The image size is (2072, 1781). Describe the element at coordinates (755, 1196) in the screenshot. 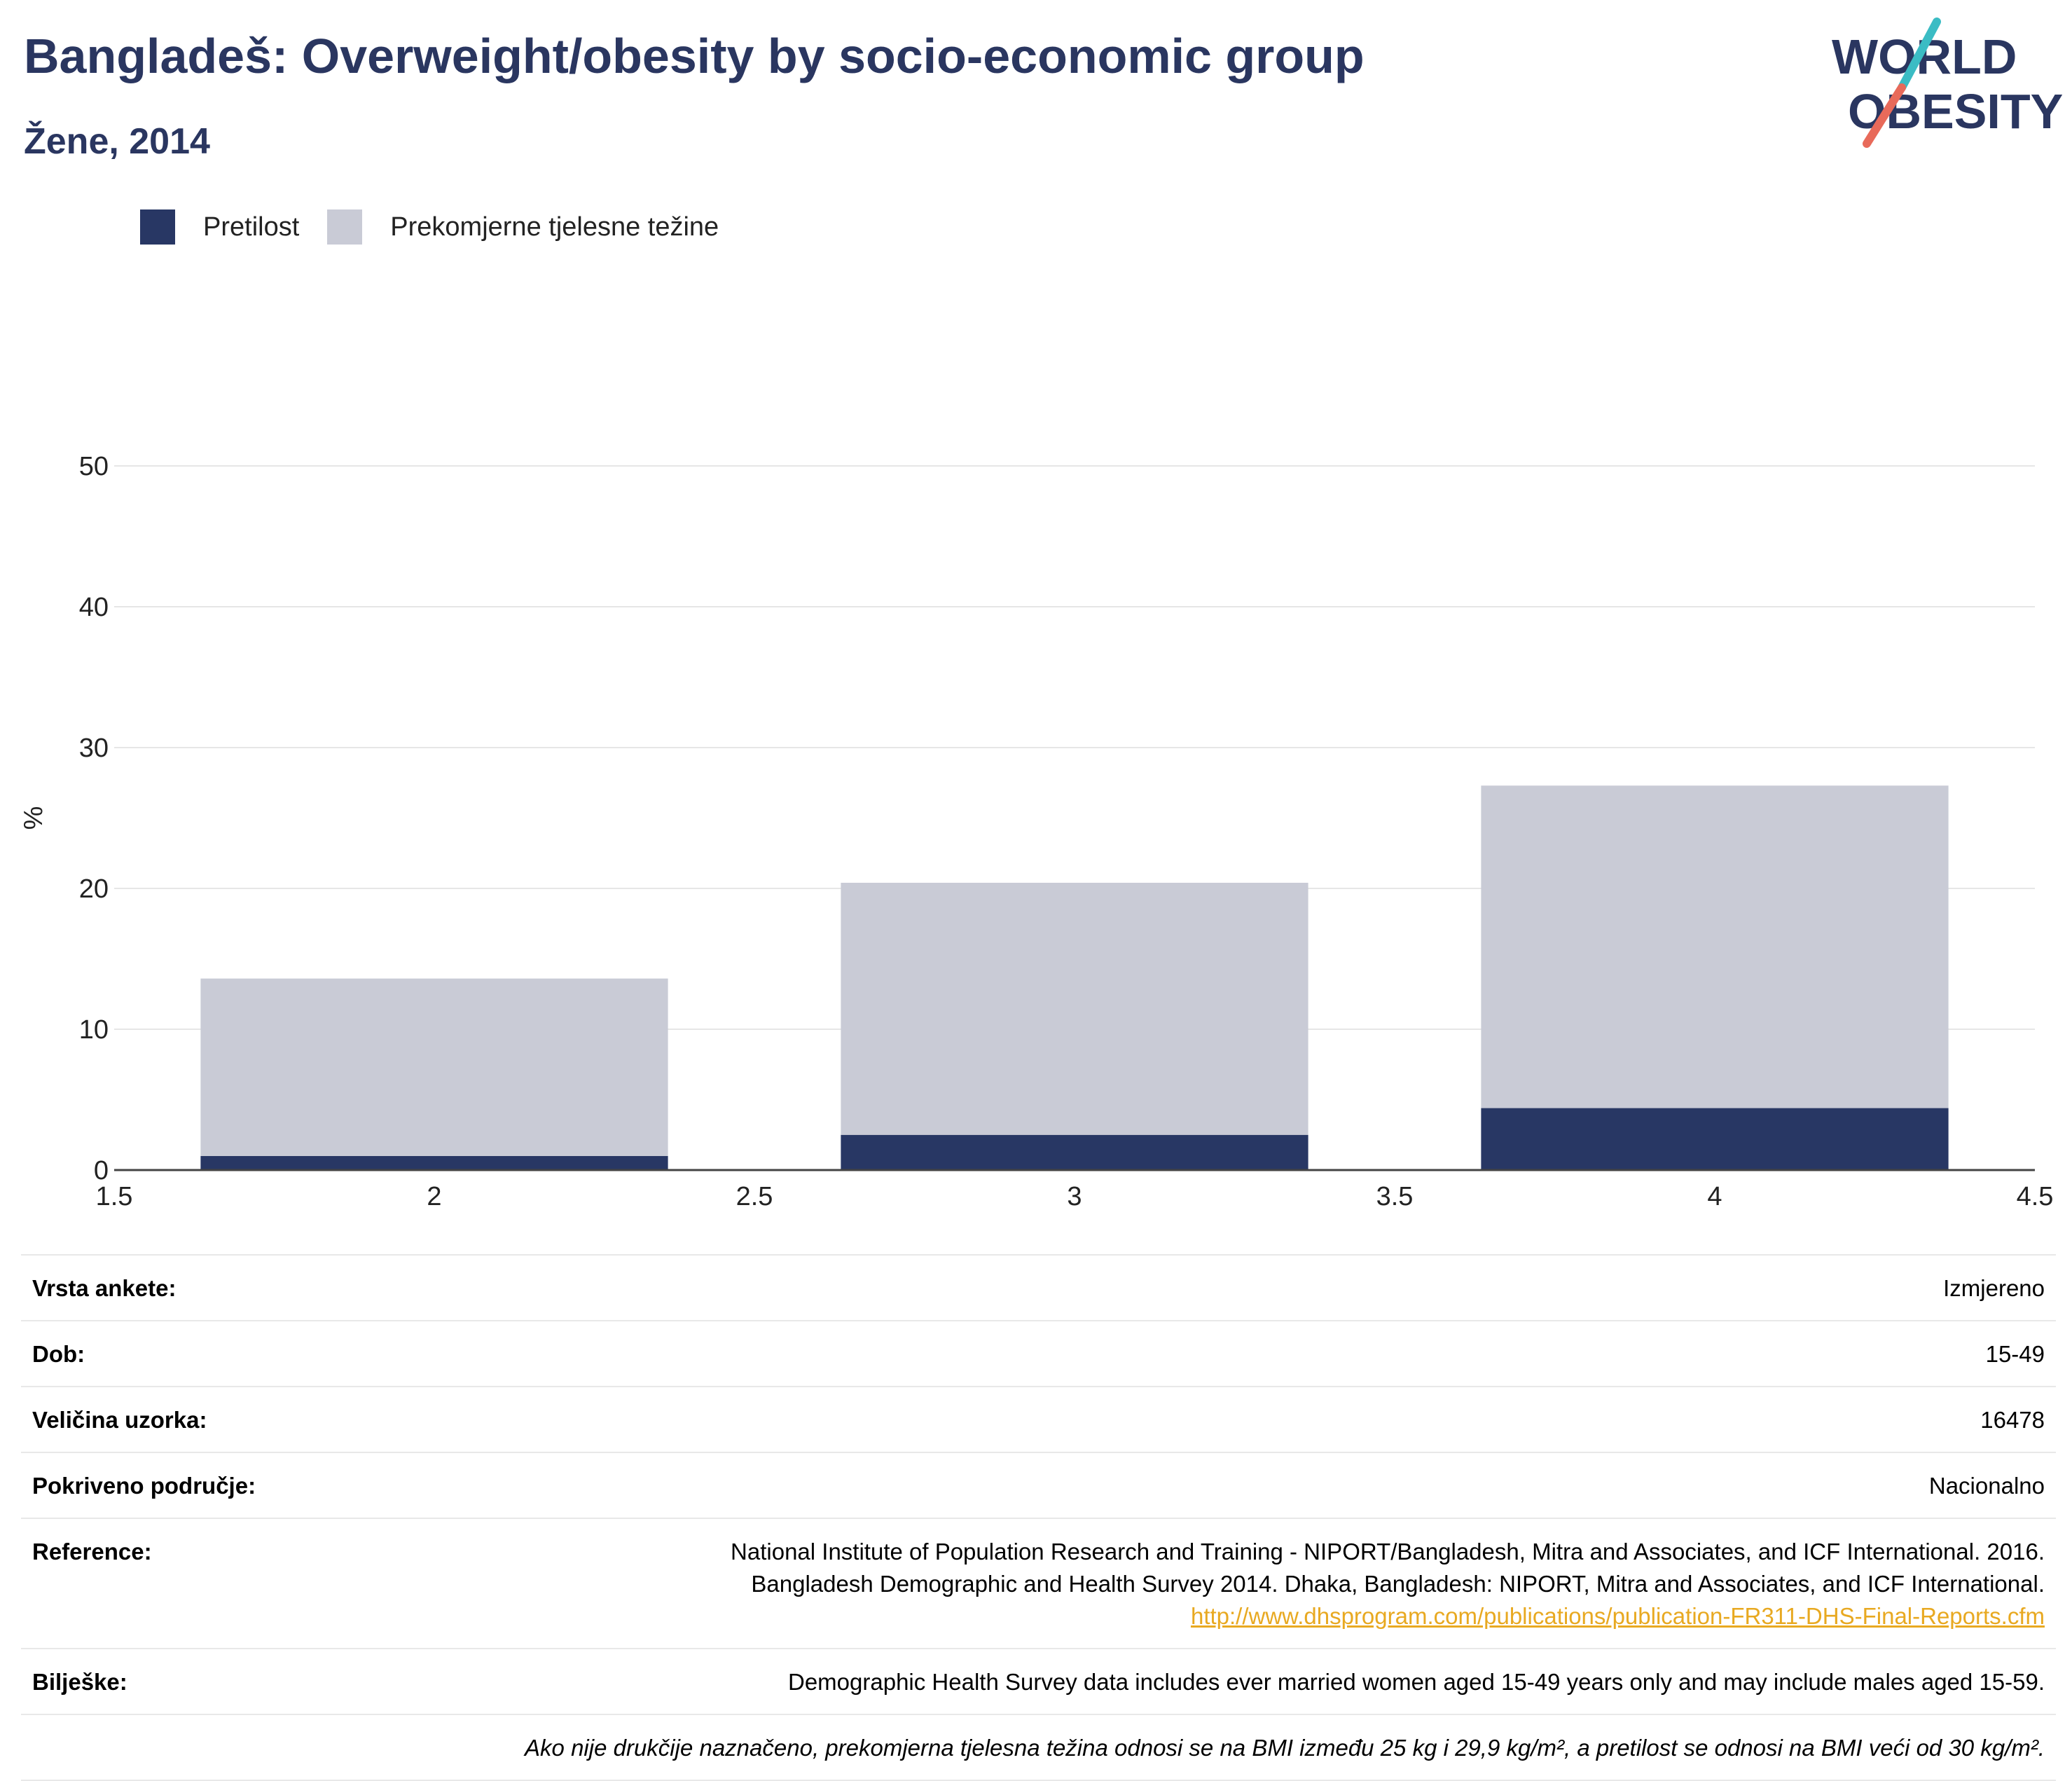

I see `x-tick-label: 2.5` at that location.